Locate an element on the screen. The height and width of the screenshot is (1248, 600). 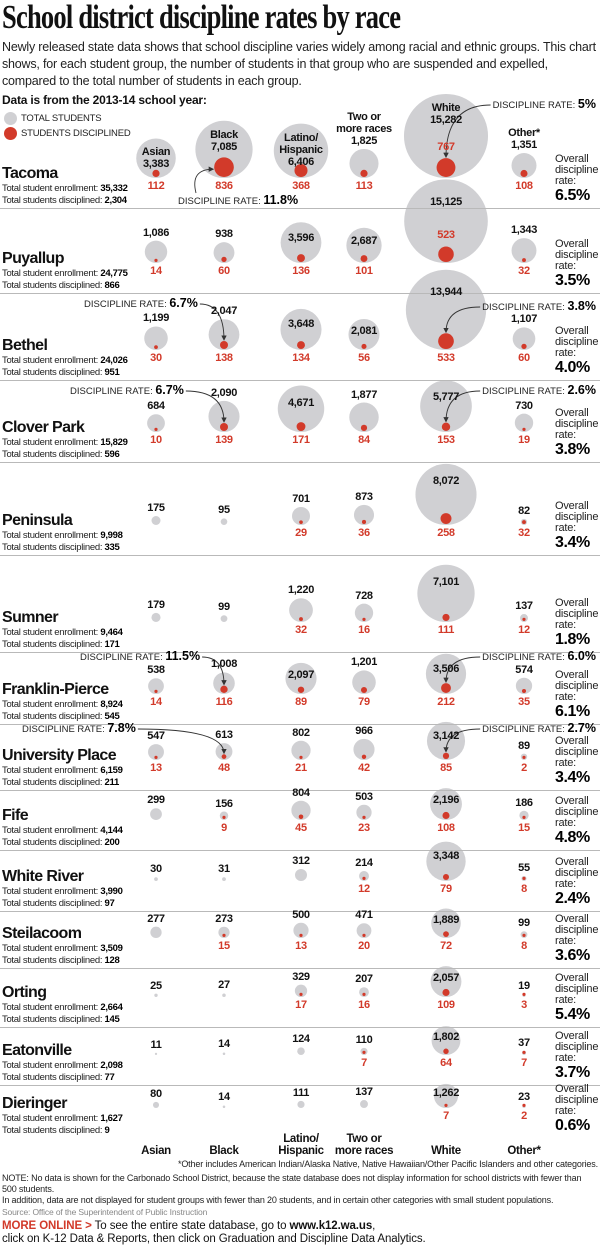
district-name: University Place is located at coordinates (59, 755).